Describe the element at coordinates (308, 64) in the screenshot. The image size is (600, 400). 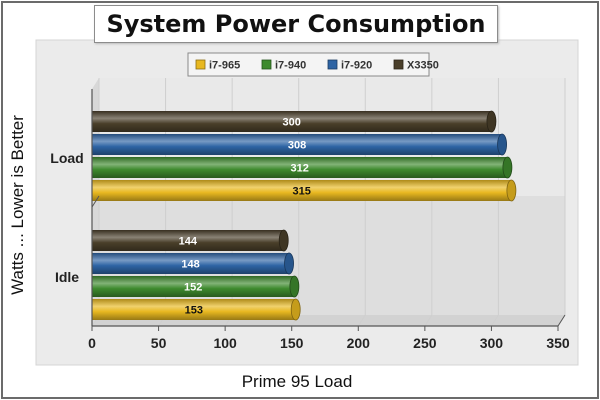
I see `legend-box` at that location.